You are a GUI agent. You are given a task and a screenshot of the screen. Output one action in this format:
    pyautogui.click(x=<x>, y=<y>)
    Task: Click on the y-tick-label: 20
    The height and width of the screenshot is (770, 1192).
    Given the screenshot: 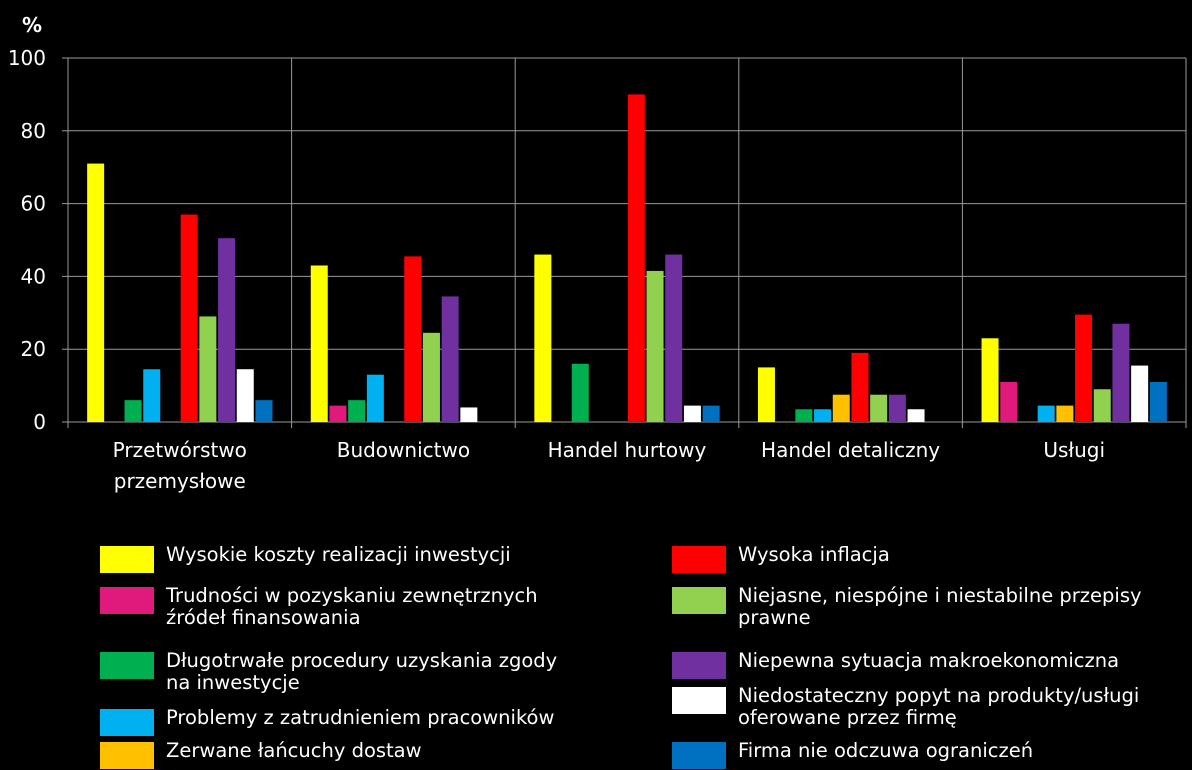 What is the action you would take?
    pyautogui.click(x=33, y=349)
    